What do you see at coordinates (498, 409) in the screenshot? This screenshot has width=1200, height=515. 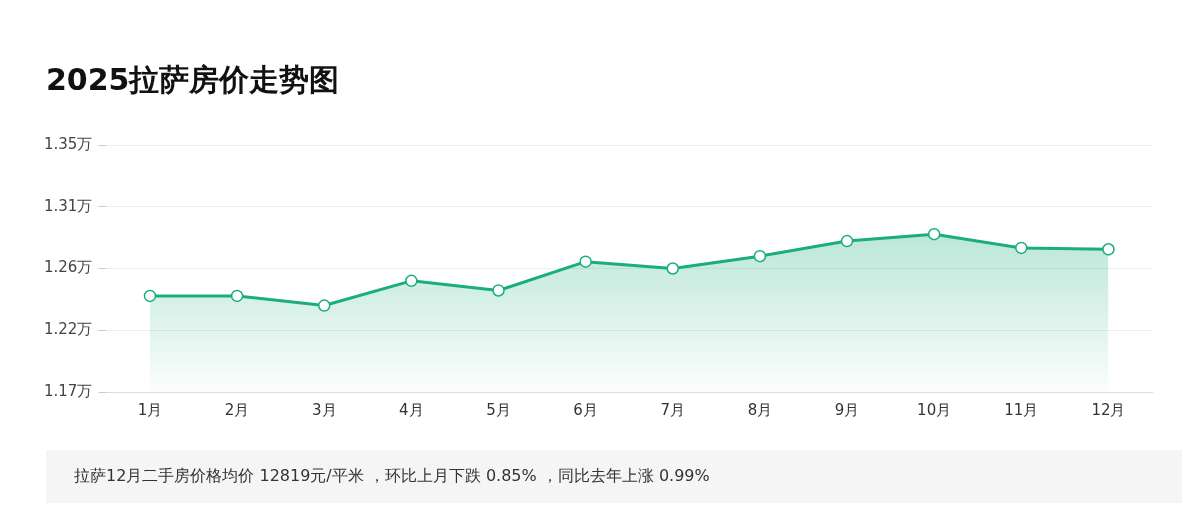 I see `x-tick-label: 5月` at bounding box center [498, 409].